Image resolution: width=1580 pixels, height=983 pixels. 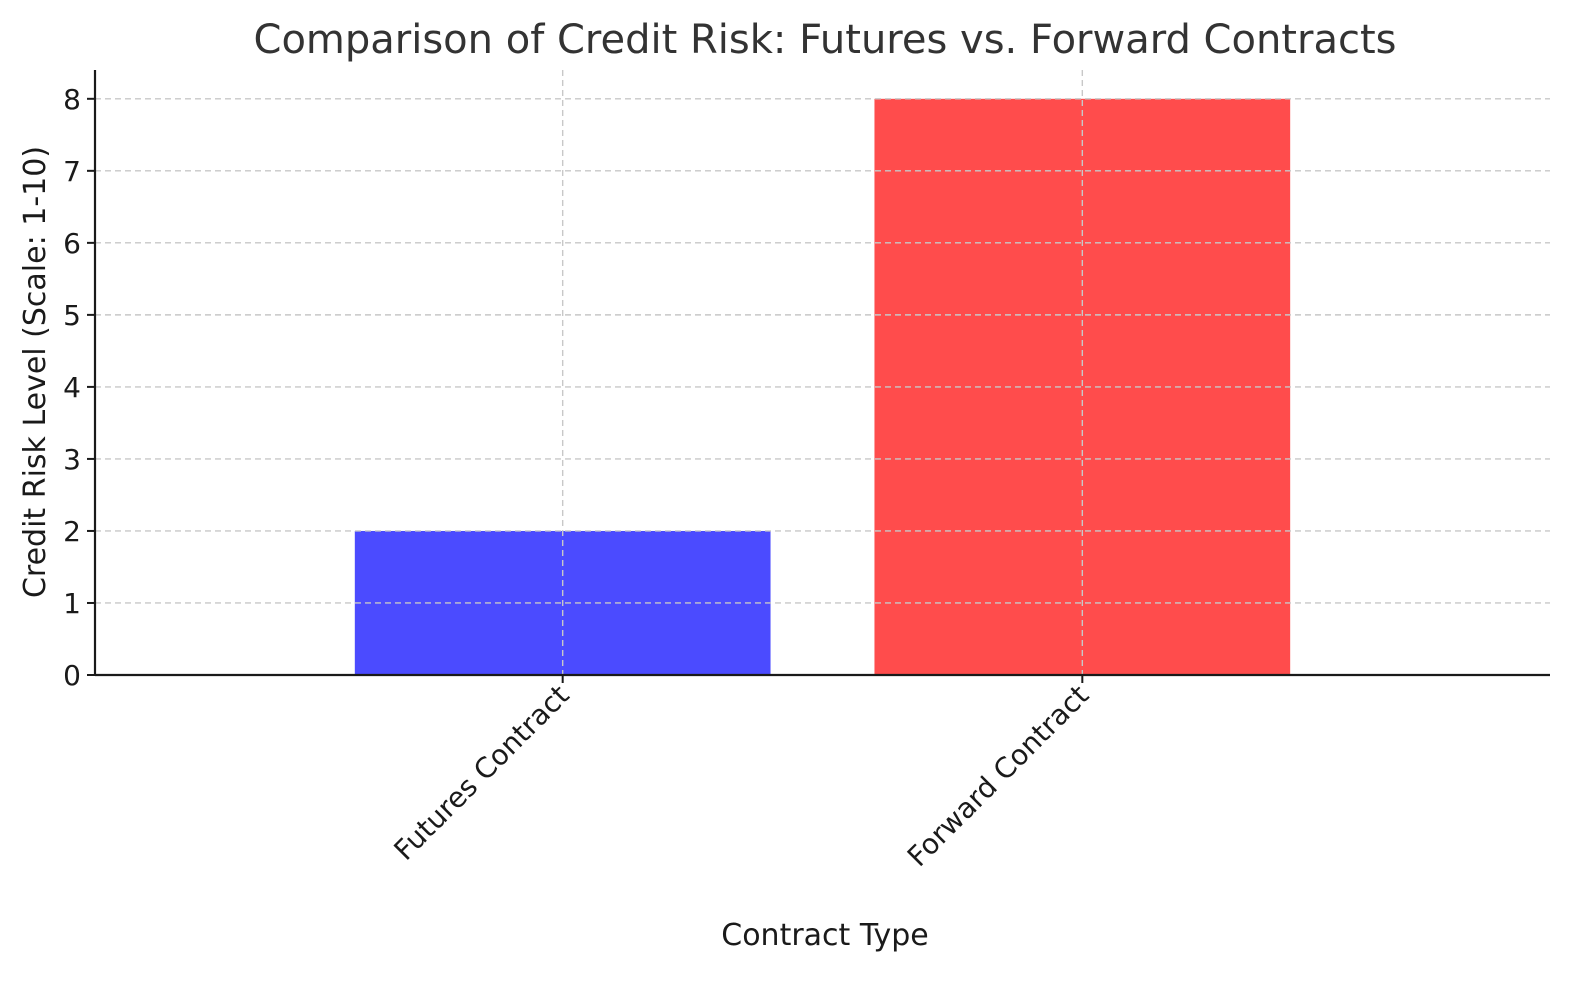 What do you see at coordinates (998, 776) in the screenshot?
I see `x-tick-label: Forward Contract` at bounding box center [998, 776].